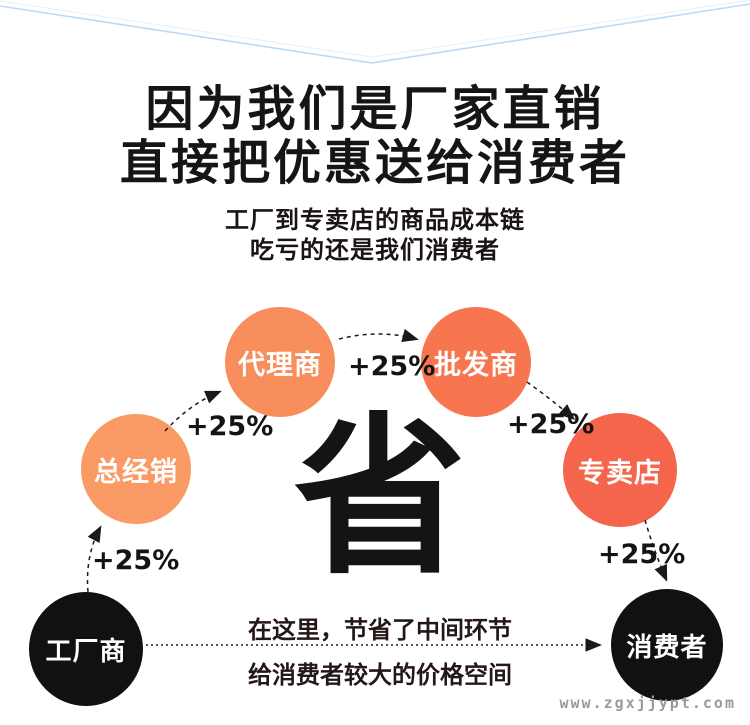  I want to click on bottom-line-1: 在这里，节省了中间环节, so click(380, 630).